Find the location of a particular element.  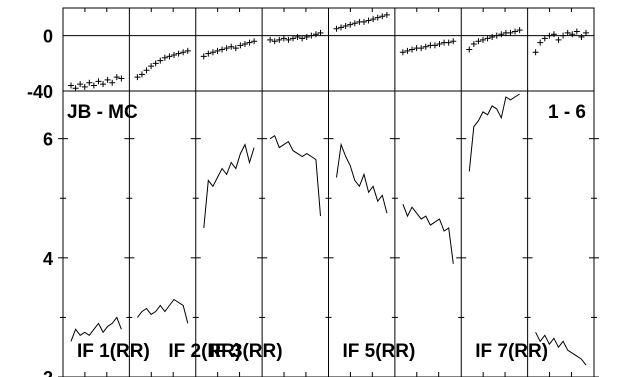

phase-tick-label: 0 is located at coordinates (48, 37).